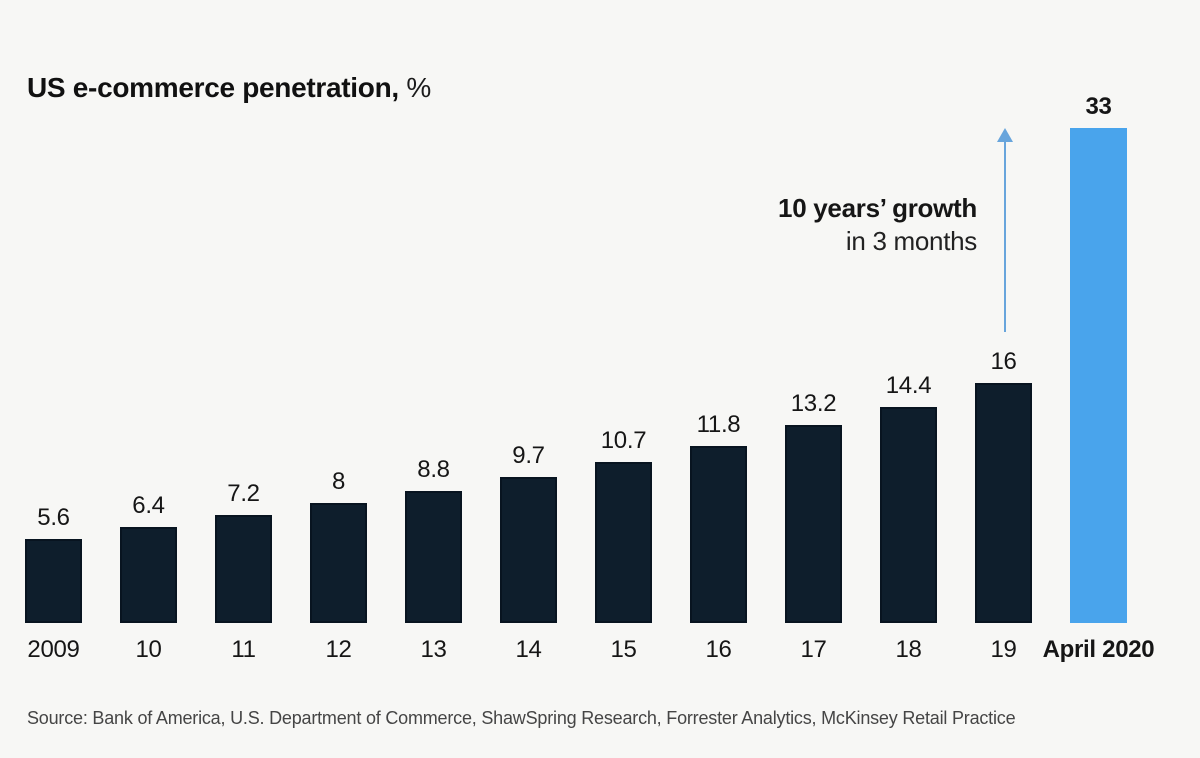 This screenshot has height=758, width=1200. What do you see at coordinates (718, 424) in the screenshot?
I see `bar-value-label: 11.8` at bounding box center [718, 424].